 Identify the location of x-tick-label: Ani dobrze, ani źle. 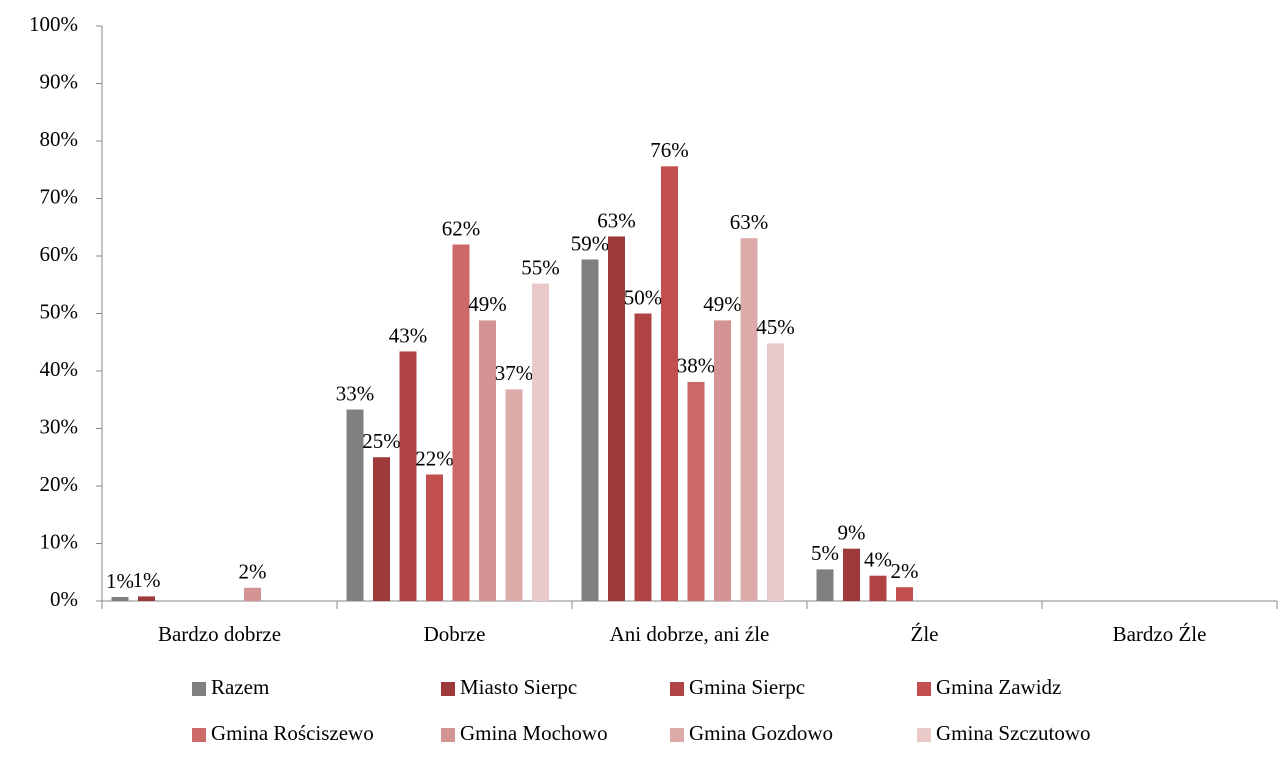
(690, 634).